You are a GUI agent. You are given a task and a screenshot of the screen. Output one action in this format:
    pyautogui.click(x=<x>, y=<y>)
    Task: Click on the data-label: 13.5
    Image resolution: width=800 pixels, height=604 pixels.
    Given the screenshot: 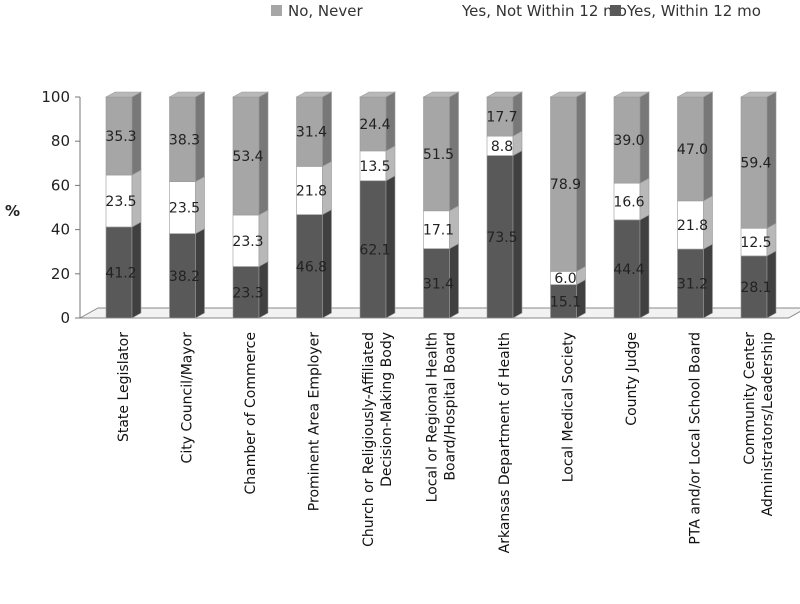 What is the action you would take?
    pyautogui.click(x=374, y=167)
    